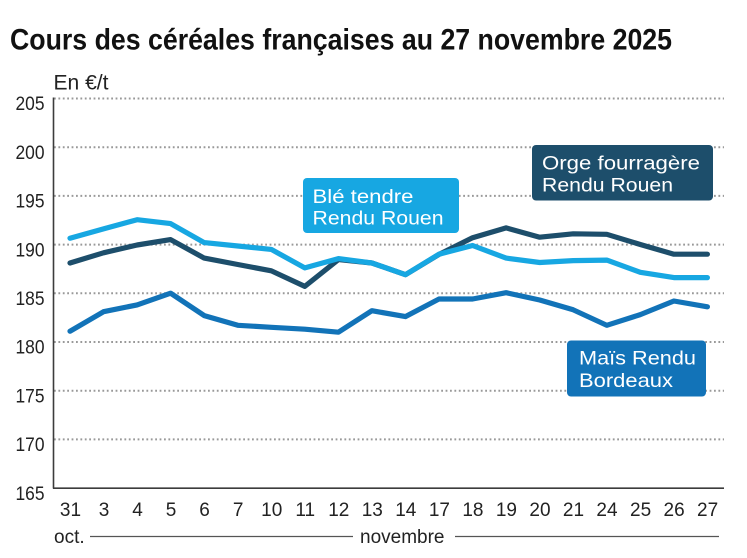 The height and width of the screenshot is (558, 747). Describe the element at coordinates (30, 396) in the screenshot. I see `svg-text: 175` at that location.